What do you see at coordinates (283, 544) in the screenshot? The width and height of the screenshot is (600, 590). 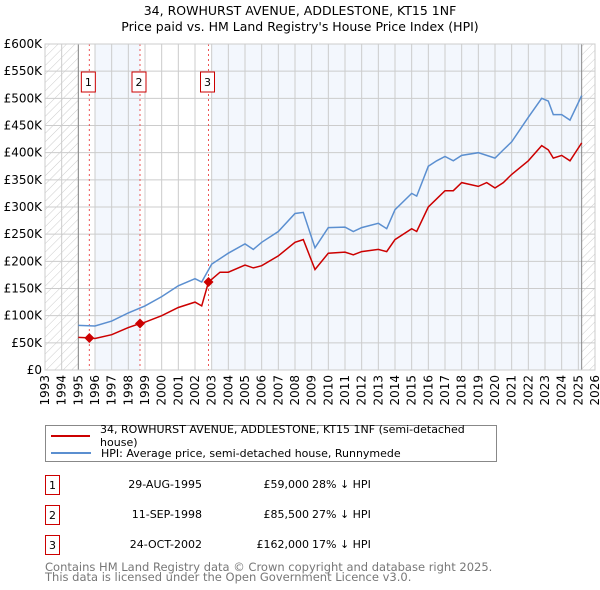 I see `sale-price: £162,000` at bounding box center [283, 544].